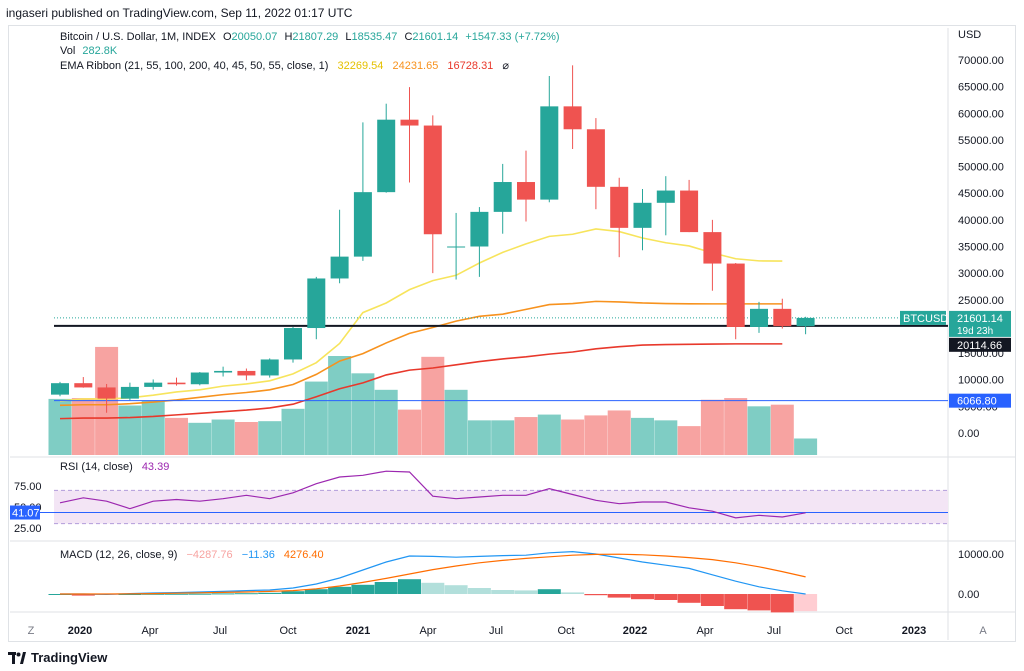  I want to click on hline-tag-bg, so click(980, 344).